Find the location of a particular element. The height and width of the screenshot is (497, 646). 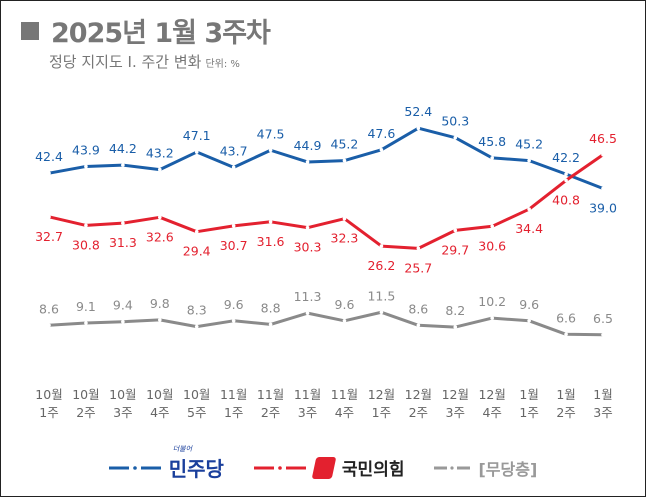

legend: 더불어 민주당 국민의힘 [무당층] is located at coordinates (323, 463).